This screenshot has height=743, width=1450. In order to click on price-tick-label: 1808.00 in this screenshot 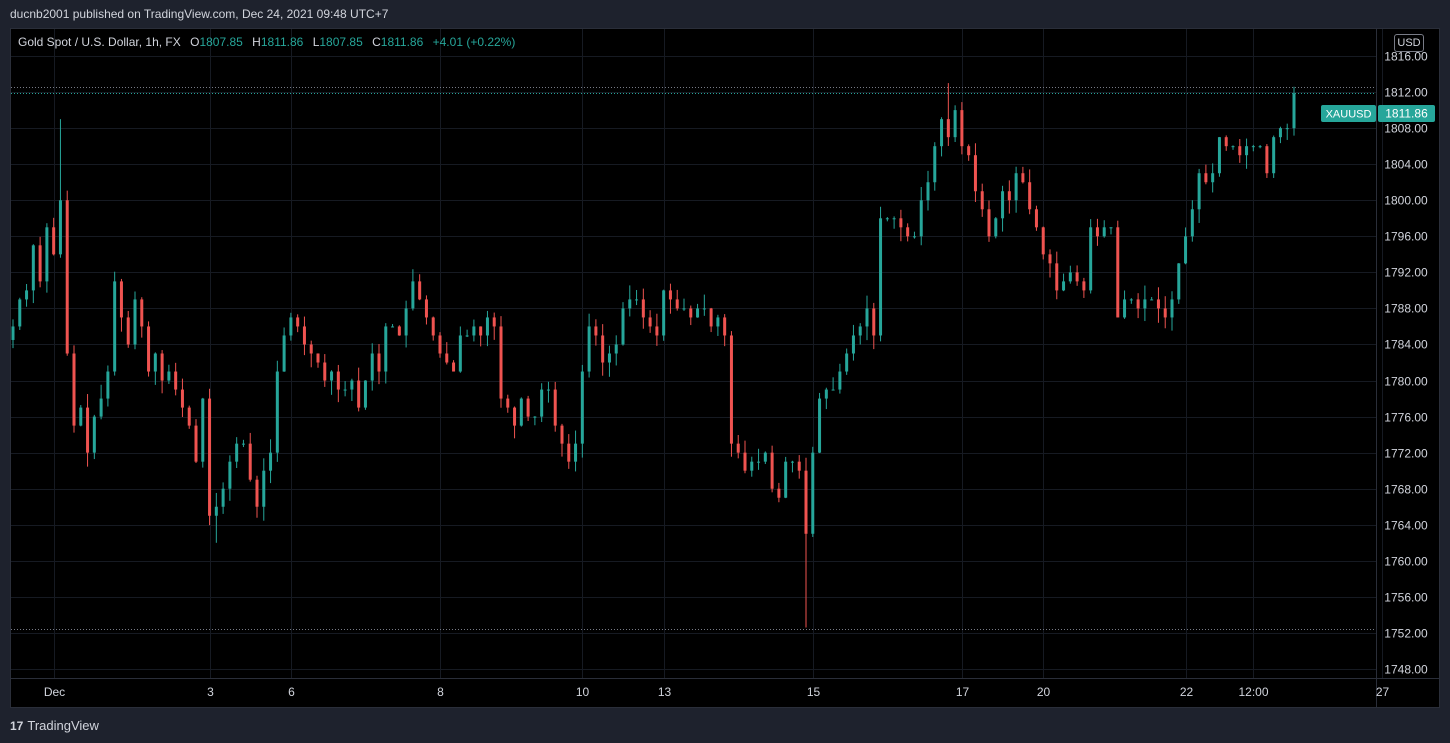, I will do `click(1406, 129)`.